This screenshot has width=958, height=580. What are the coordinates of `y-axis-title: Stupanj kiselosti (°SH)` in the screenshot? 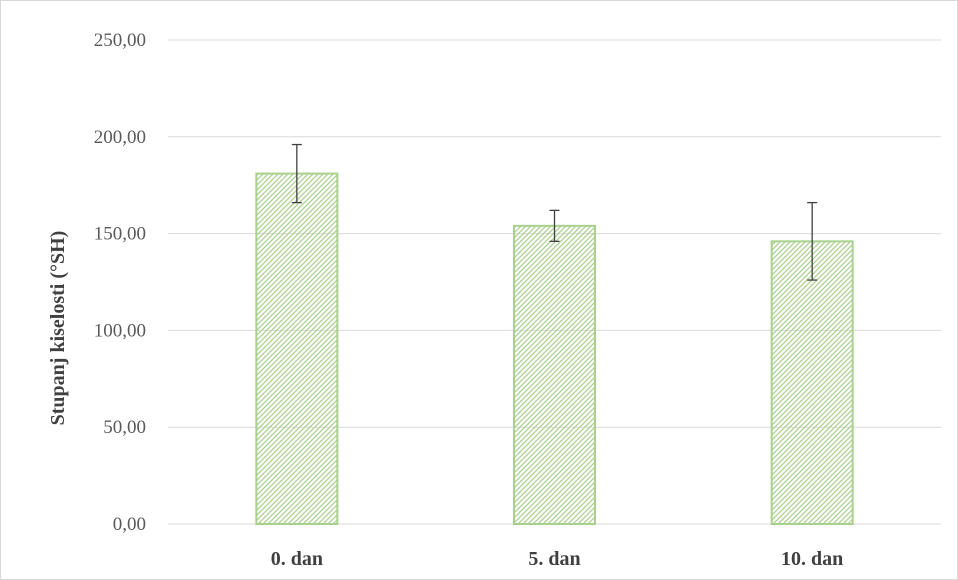 It's located at (58, 328).